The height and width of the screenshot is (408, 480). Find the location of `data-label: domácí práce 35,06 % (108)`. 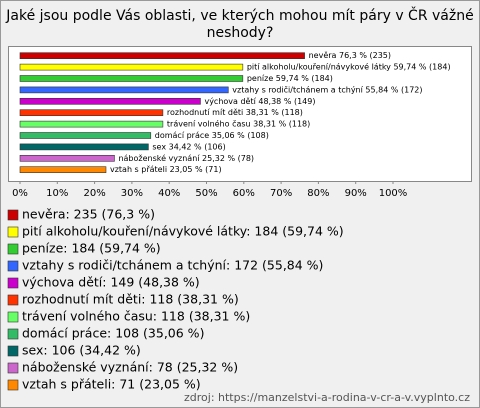

data-label: domácí práce 35,06 % (108) is located at coordinates (212, 135).